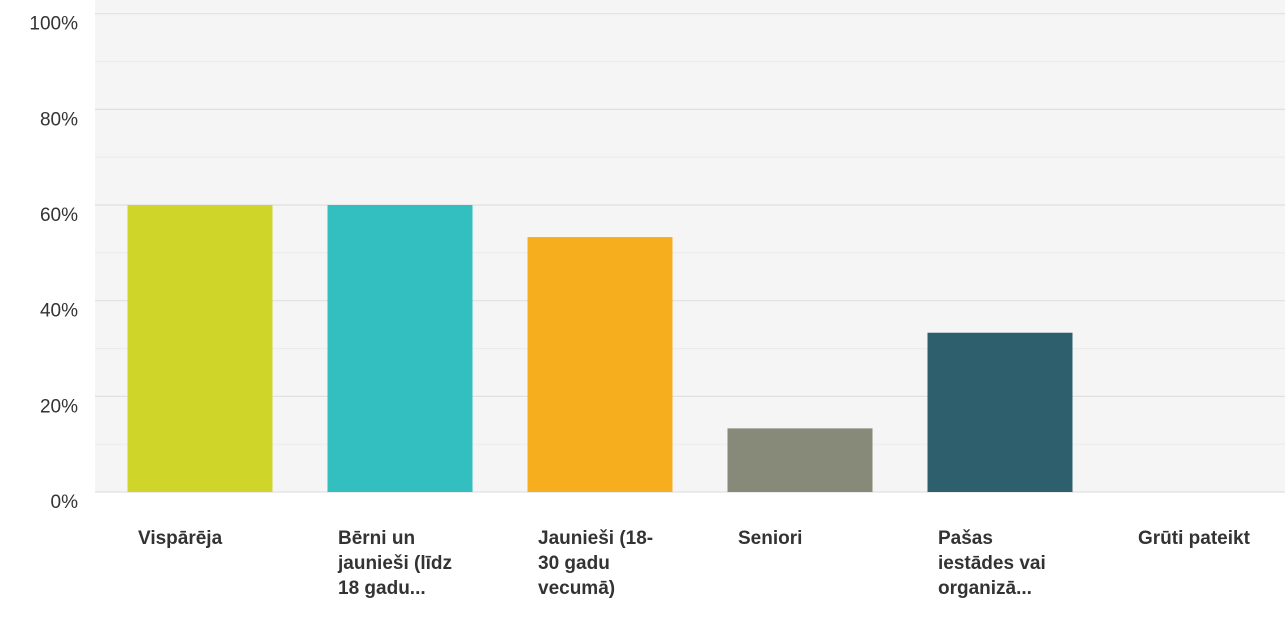 Image resolution: width=1285 pixels, height=642 pixels. Describe the element at coordinates (770, 538) in the screenshot. I see `x-tick-label: Seniori` at that location.